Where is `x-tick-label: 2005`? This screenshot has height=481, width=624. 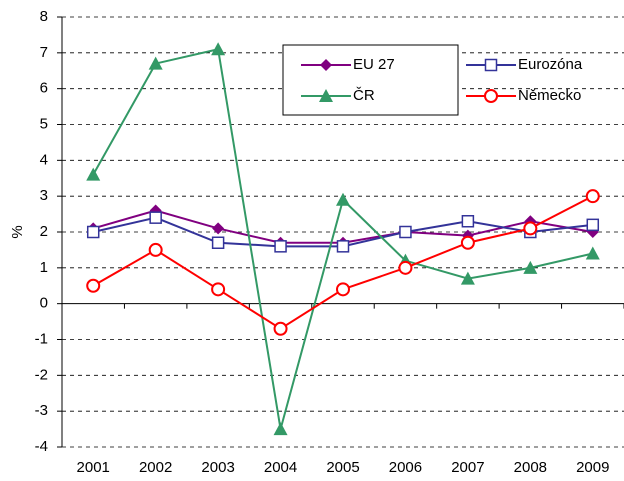 x-tick-label: 2005 is located at coordinates (342, 467).